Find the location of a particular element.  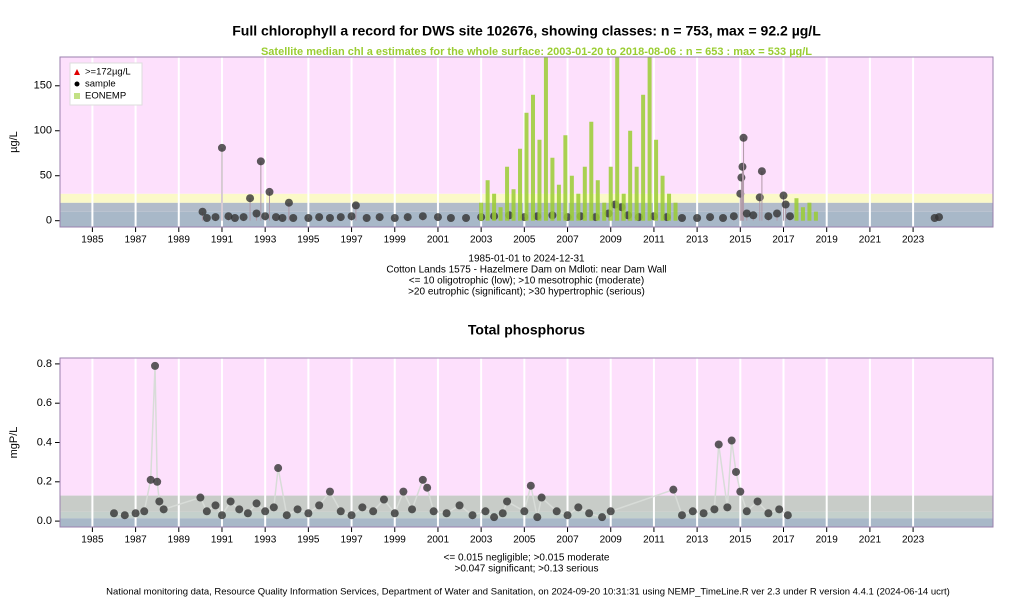

x-tick-label: 2005 is located at coordinates (524, 240).